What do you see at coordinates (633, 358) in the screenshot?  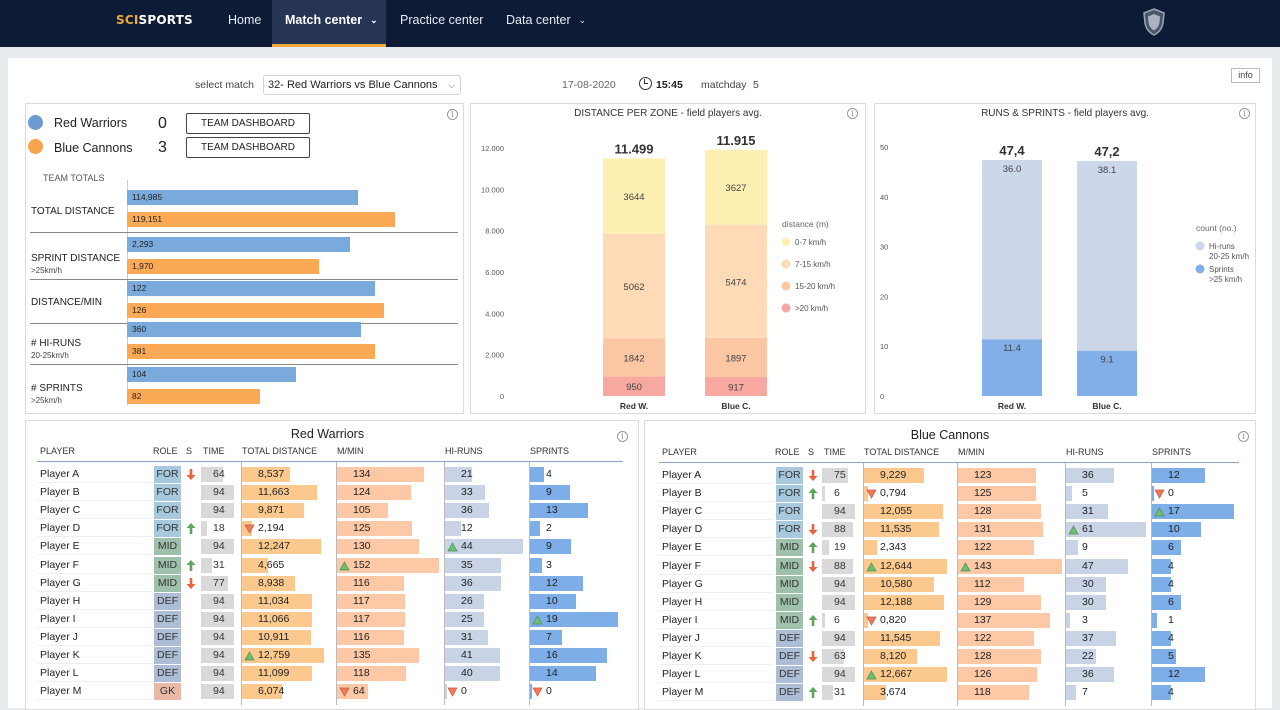 I see `segment-value-label: 1842` at bounding box center [633, 358].